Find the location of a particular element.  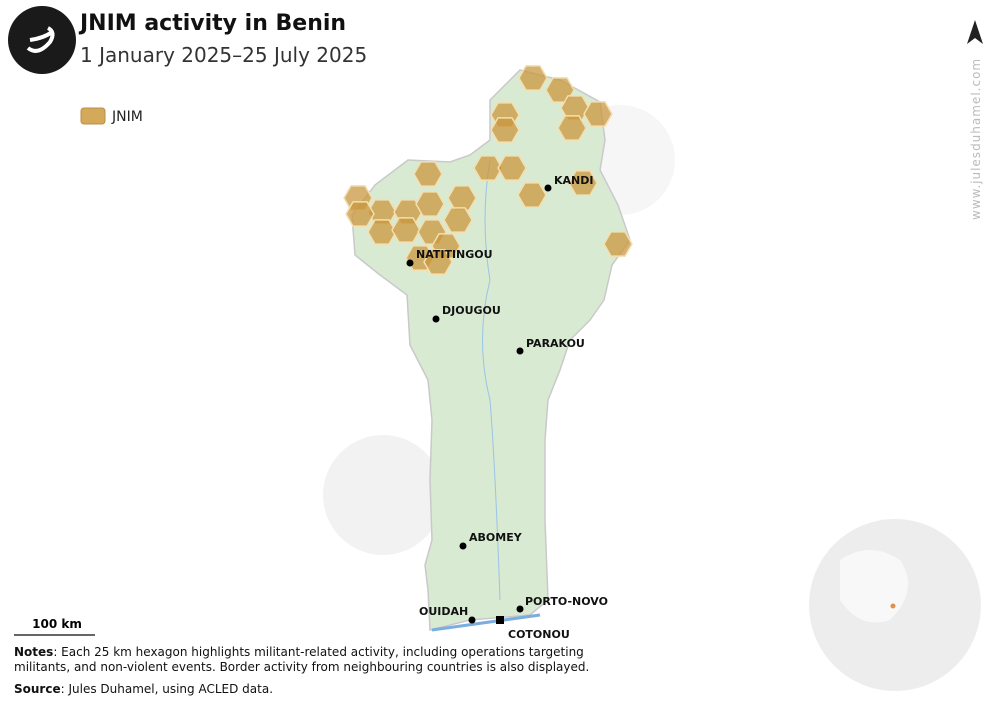

watermark-text: www.julesduhamel.com is located at coordinates (976, 139).